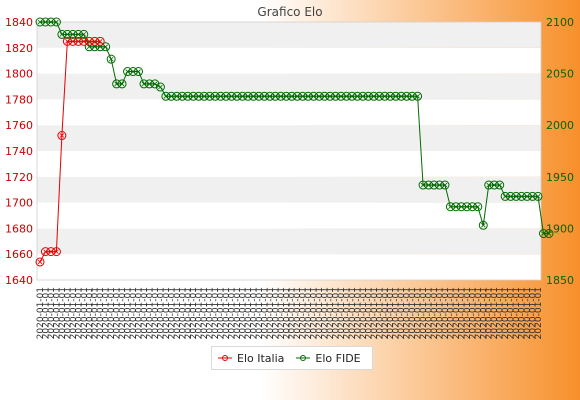 The height and width of the screenshot is (400, 580). Describe the element at coordinates (292, 358) in the screenshot. I see `legend: Elo Italia Elo FIDE` at that location.